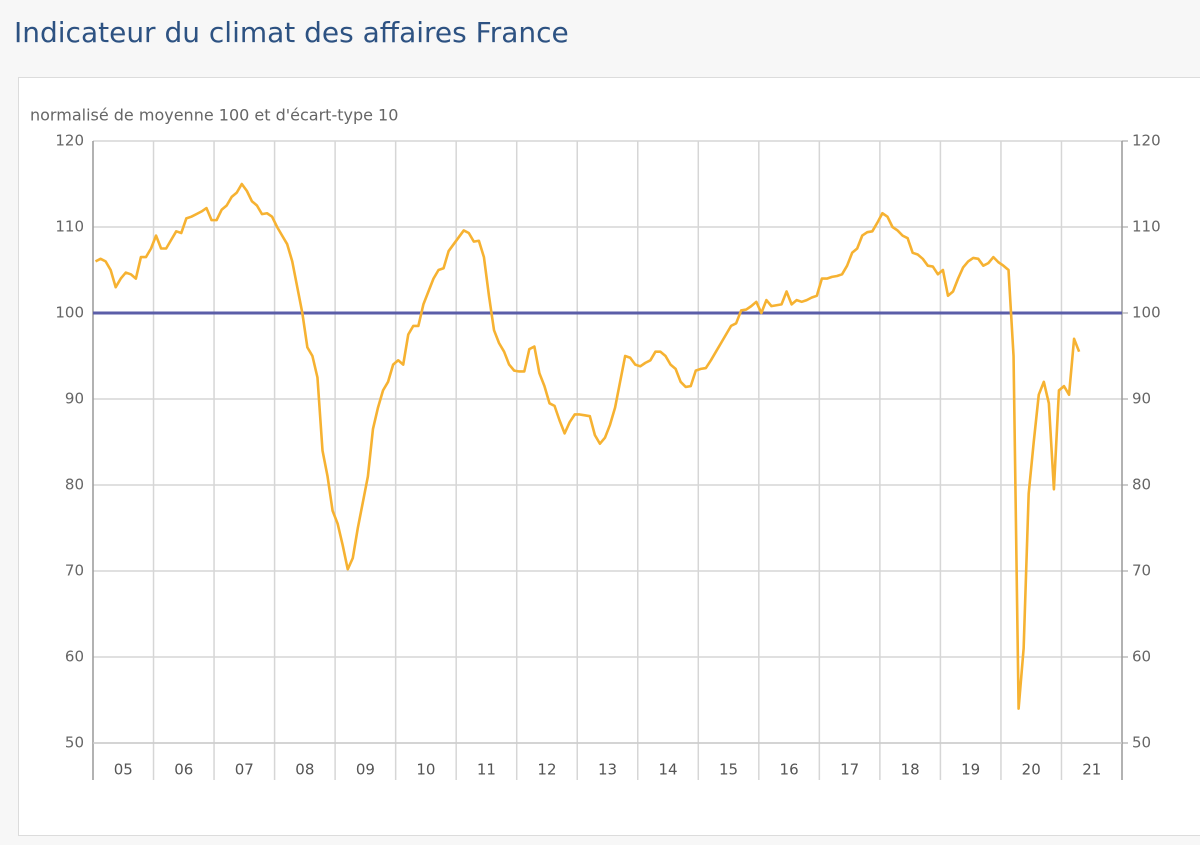 This screenshot has width=1200, height=849. What do you see at coordinates (74, 571) in the screenshot?
I see `y-tick-label: 70` at bounding box center [74, 571].